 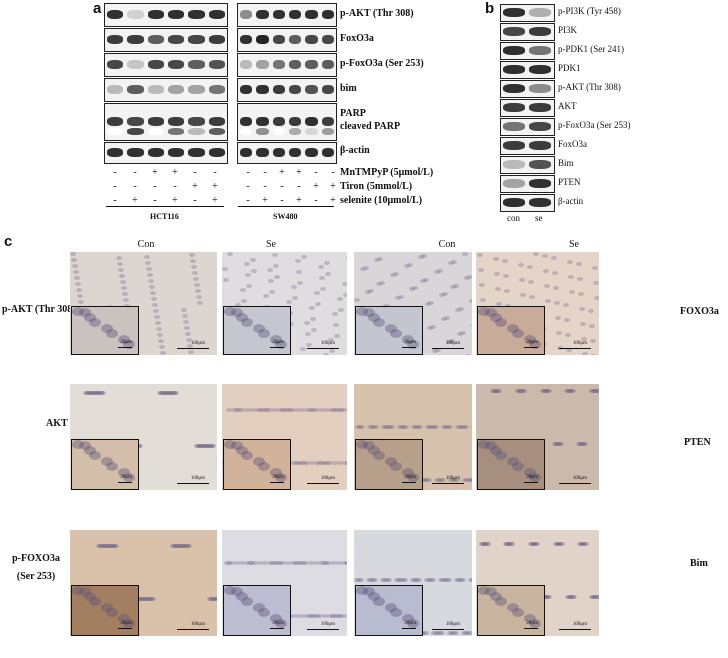 I want to click on panel-a-letter: a, so click(x=97, y=8).